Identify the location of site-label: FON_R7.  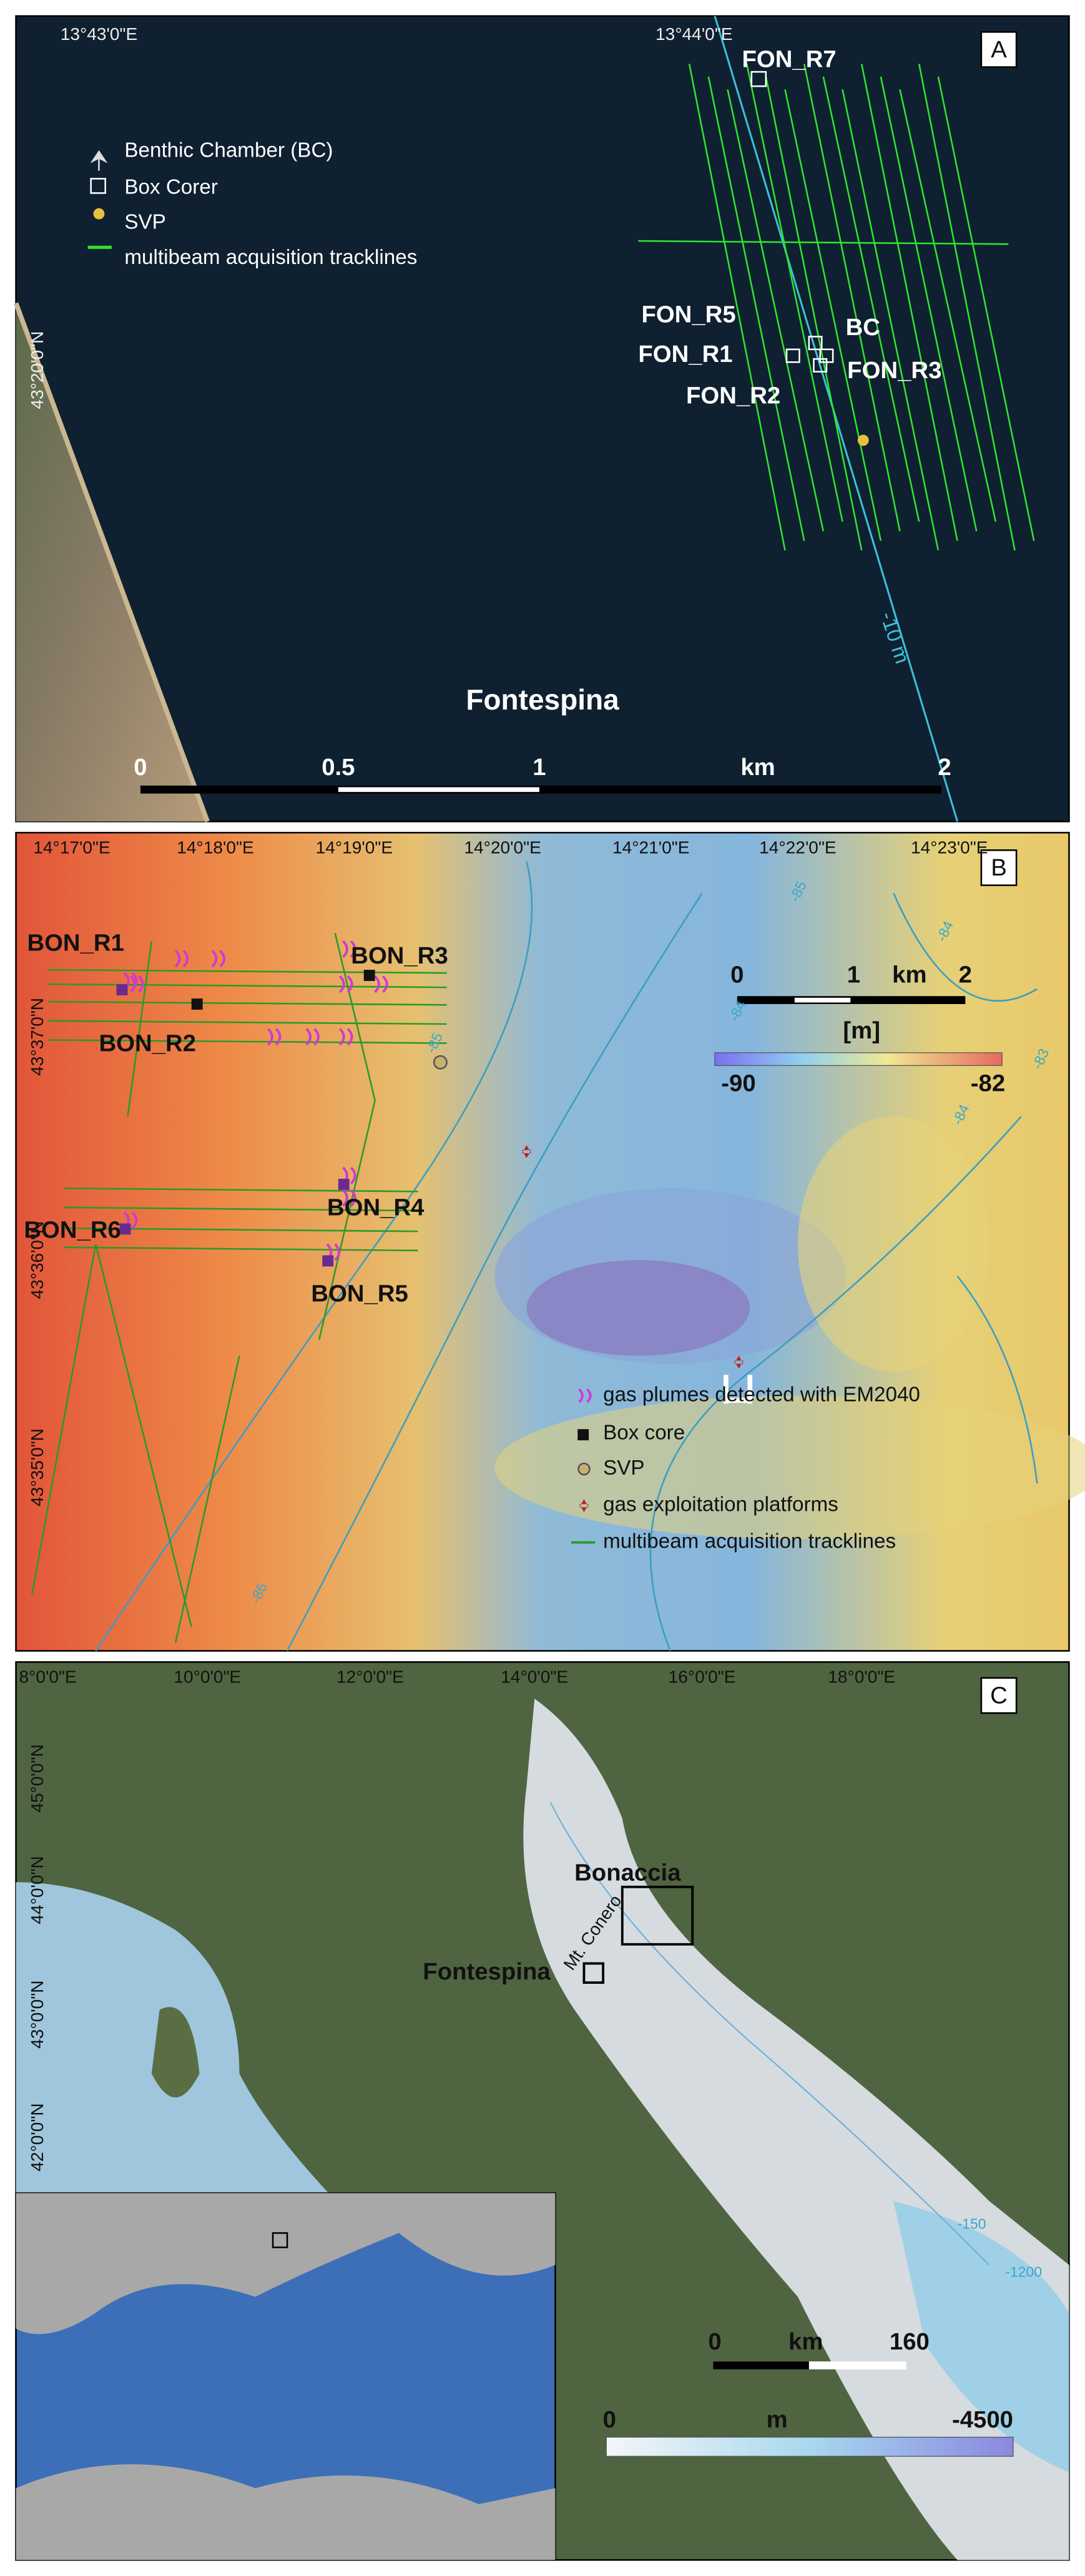
(789, 59).